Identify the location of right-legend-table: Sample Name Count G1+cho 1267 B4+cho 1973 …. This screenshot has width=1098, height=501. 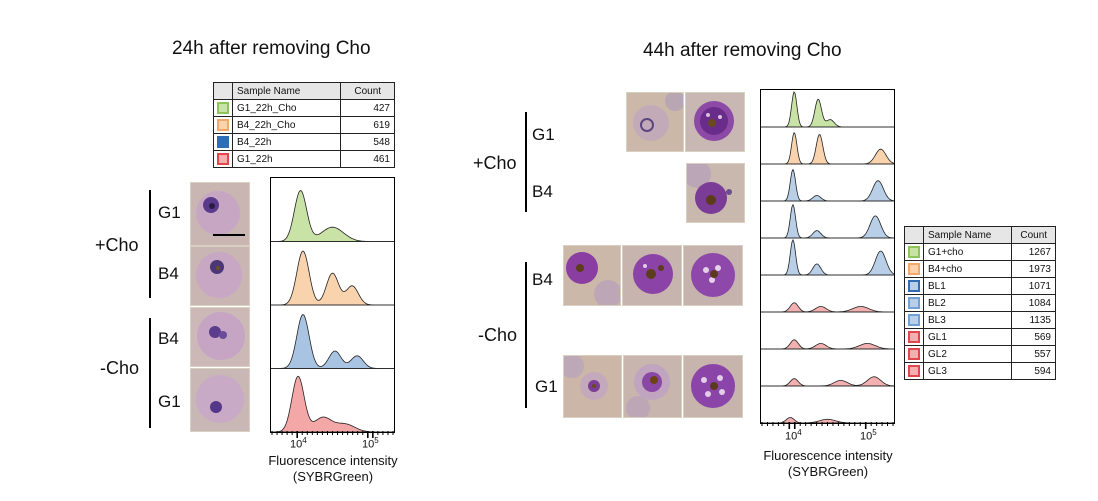
(980, 303).